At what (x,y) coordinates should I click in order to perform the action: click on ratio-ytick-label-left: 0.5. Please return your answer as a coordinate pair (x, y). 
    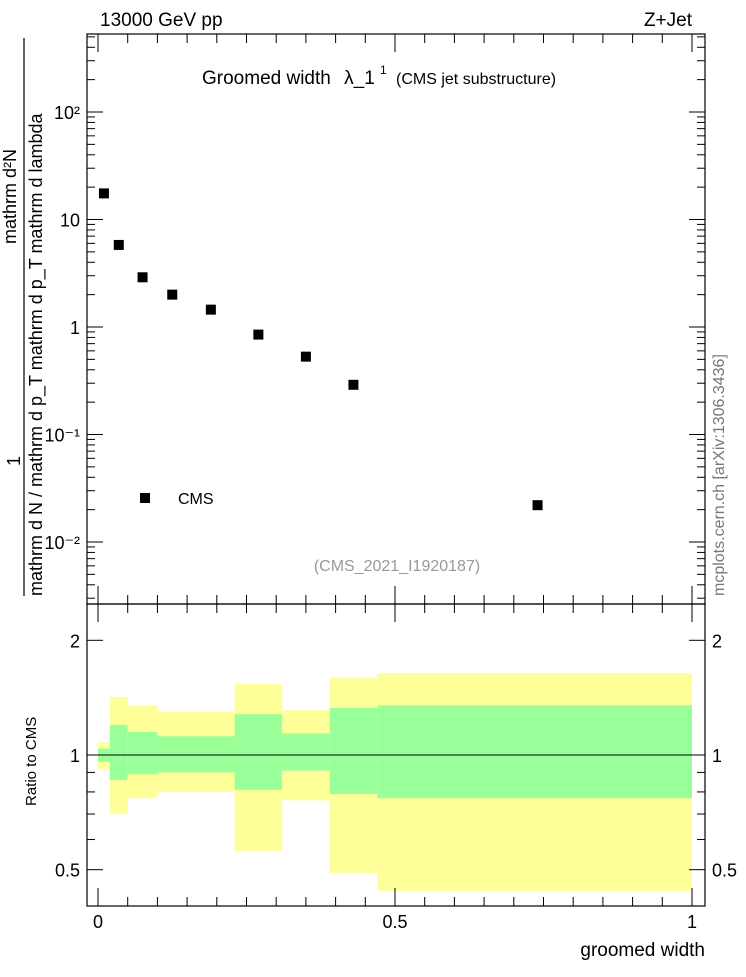
    Looking at the image, I should click on (67, 871).